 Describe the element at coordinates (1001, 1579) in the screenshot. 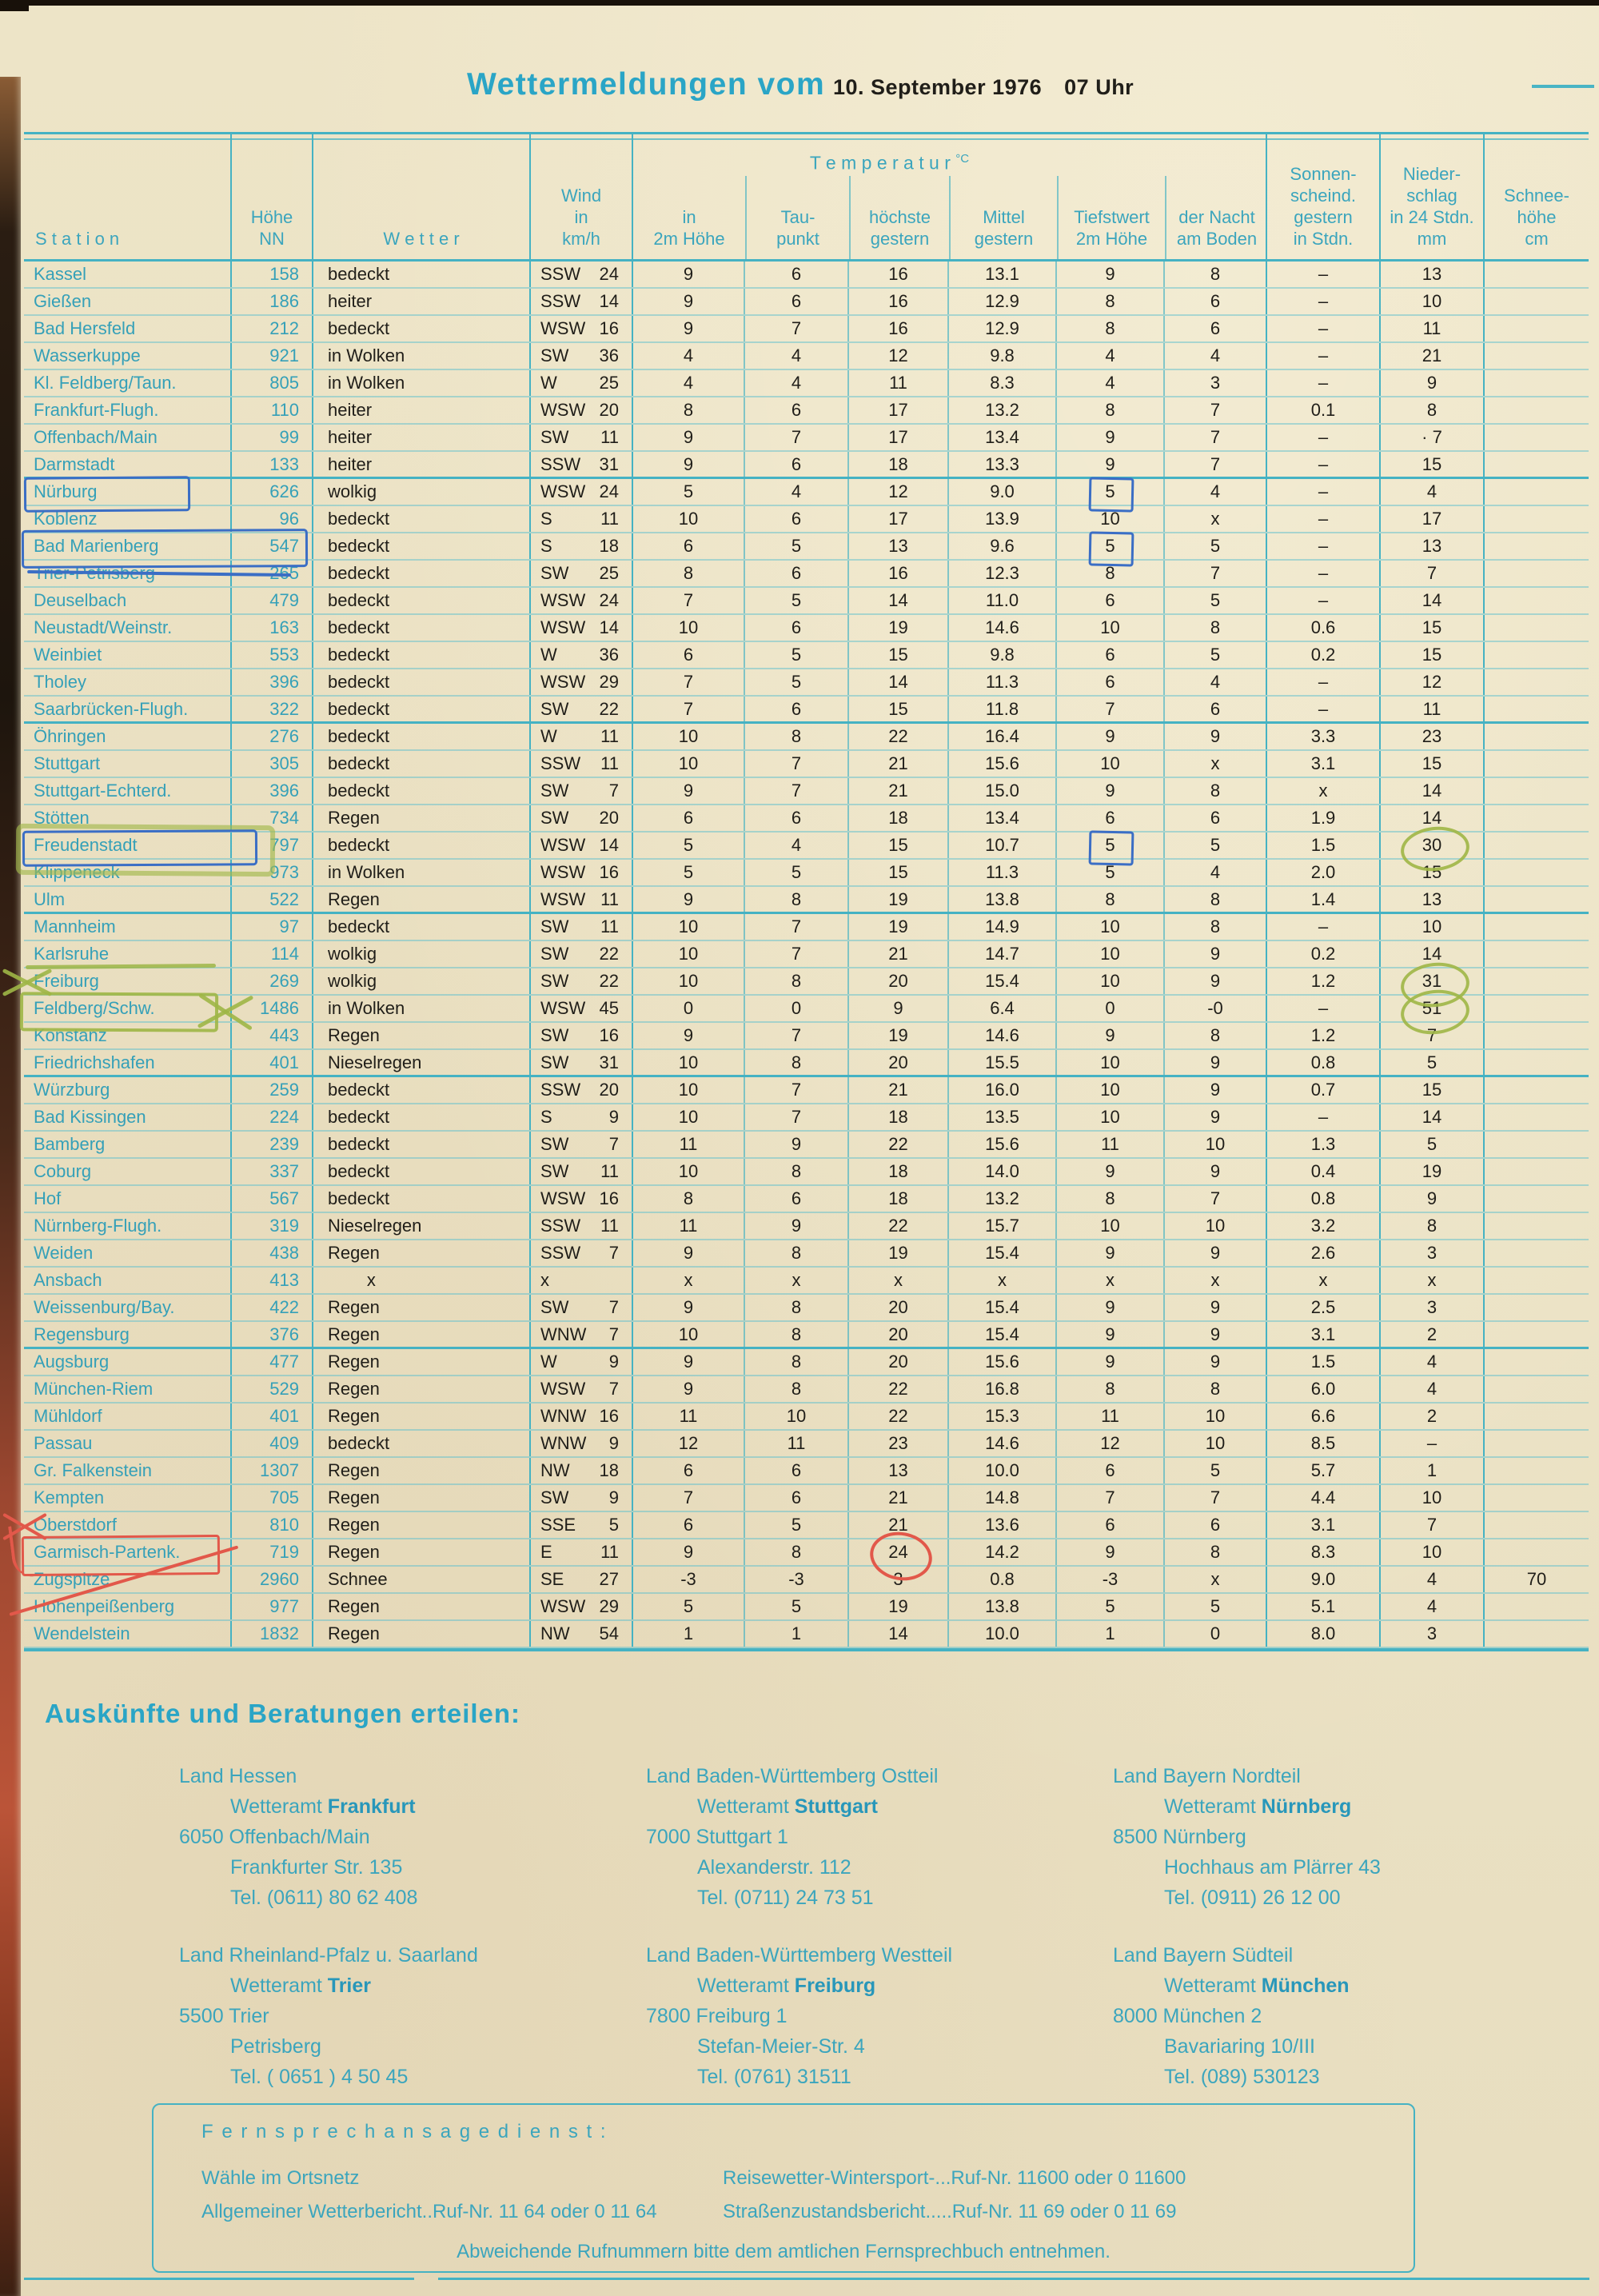

I see `cell-mean-yesterday: 0.8` at that location.